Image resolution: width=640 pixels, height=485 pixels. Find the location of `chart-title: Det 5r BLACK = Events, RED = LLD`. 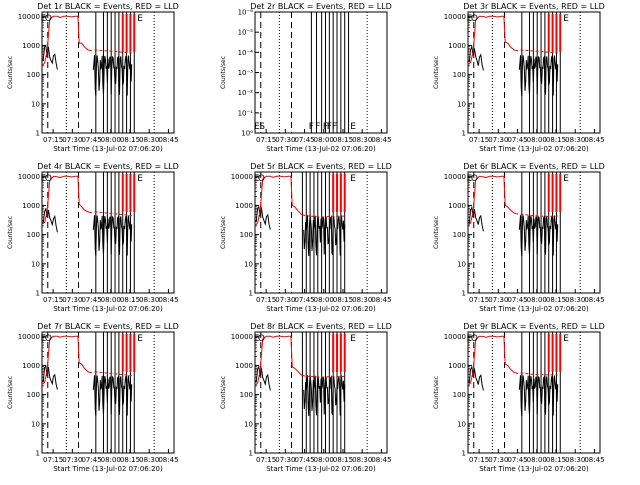

chart-title: Det 5r BLACK = Events, RED = LLD is located at coordinates (321, 166).